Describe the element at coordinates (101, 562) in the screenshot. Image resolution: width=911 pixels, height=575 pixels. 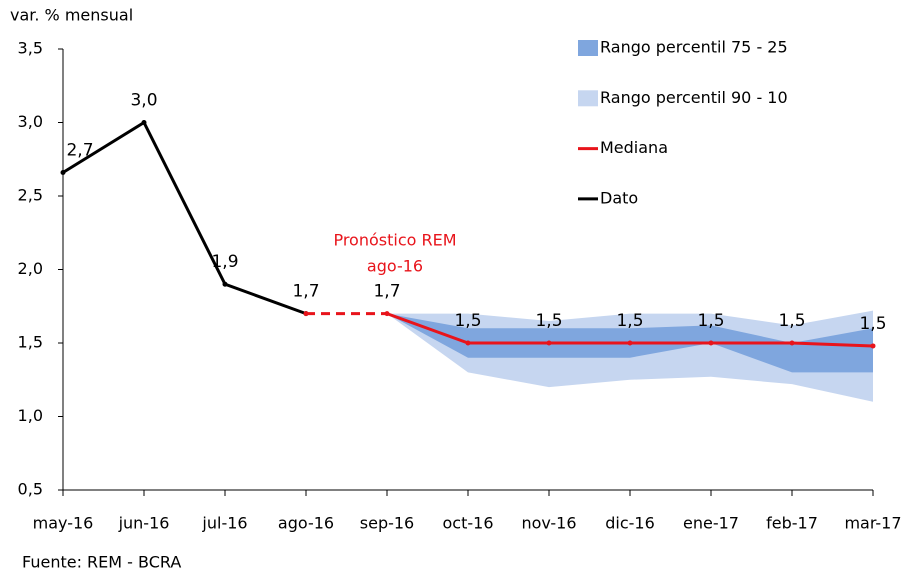
I see `source: Fuente: REM - BCRA` at that location.